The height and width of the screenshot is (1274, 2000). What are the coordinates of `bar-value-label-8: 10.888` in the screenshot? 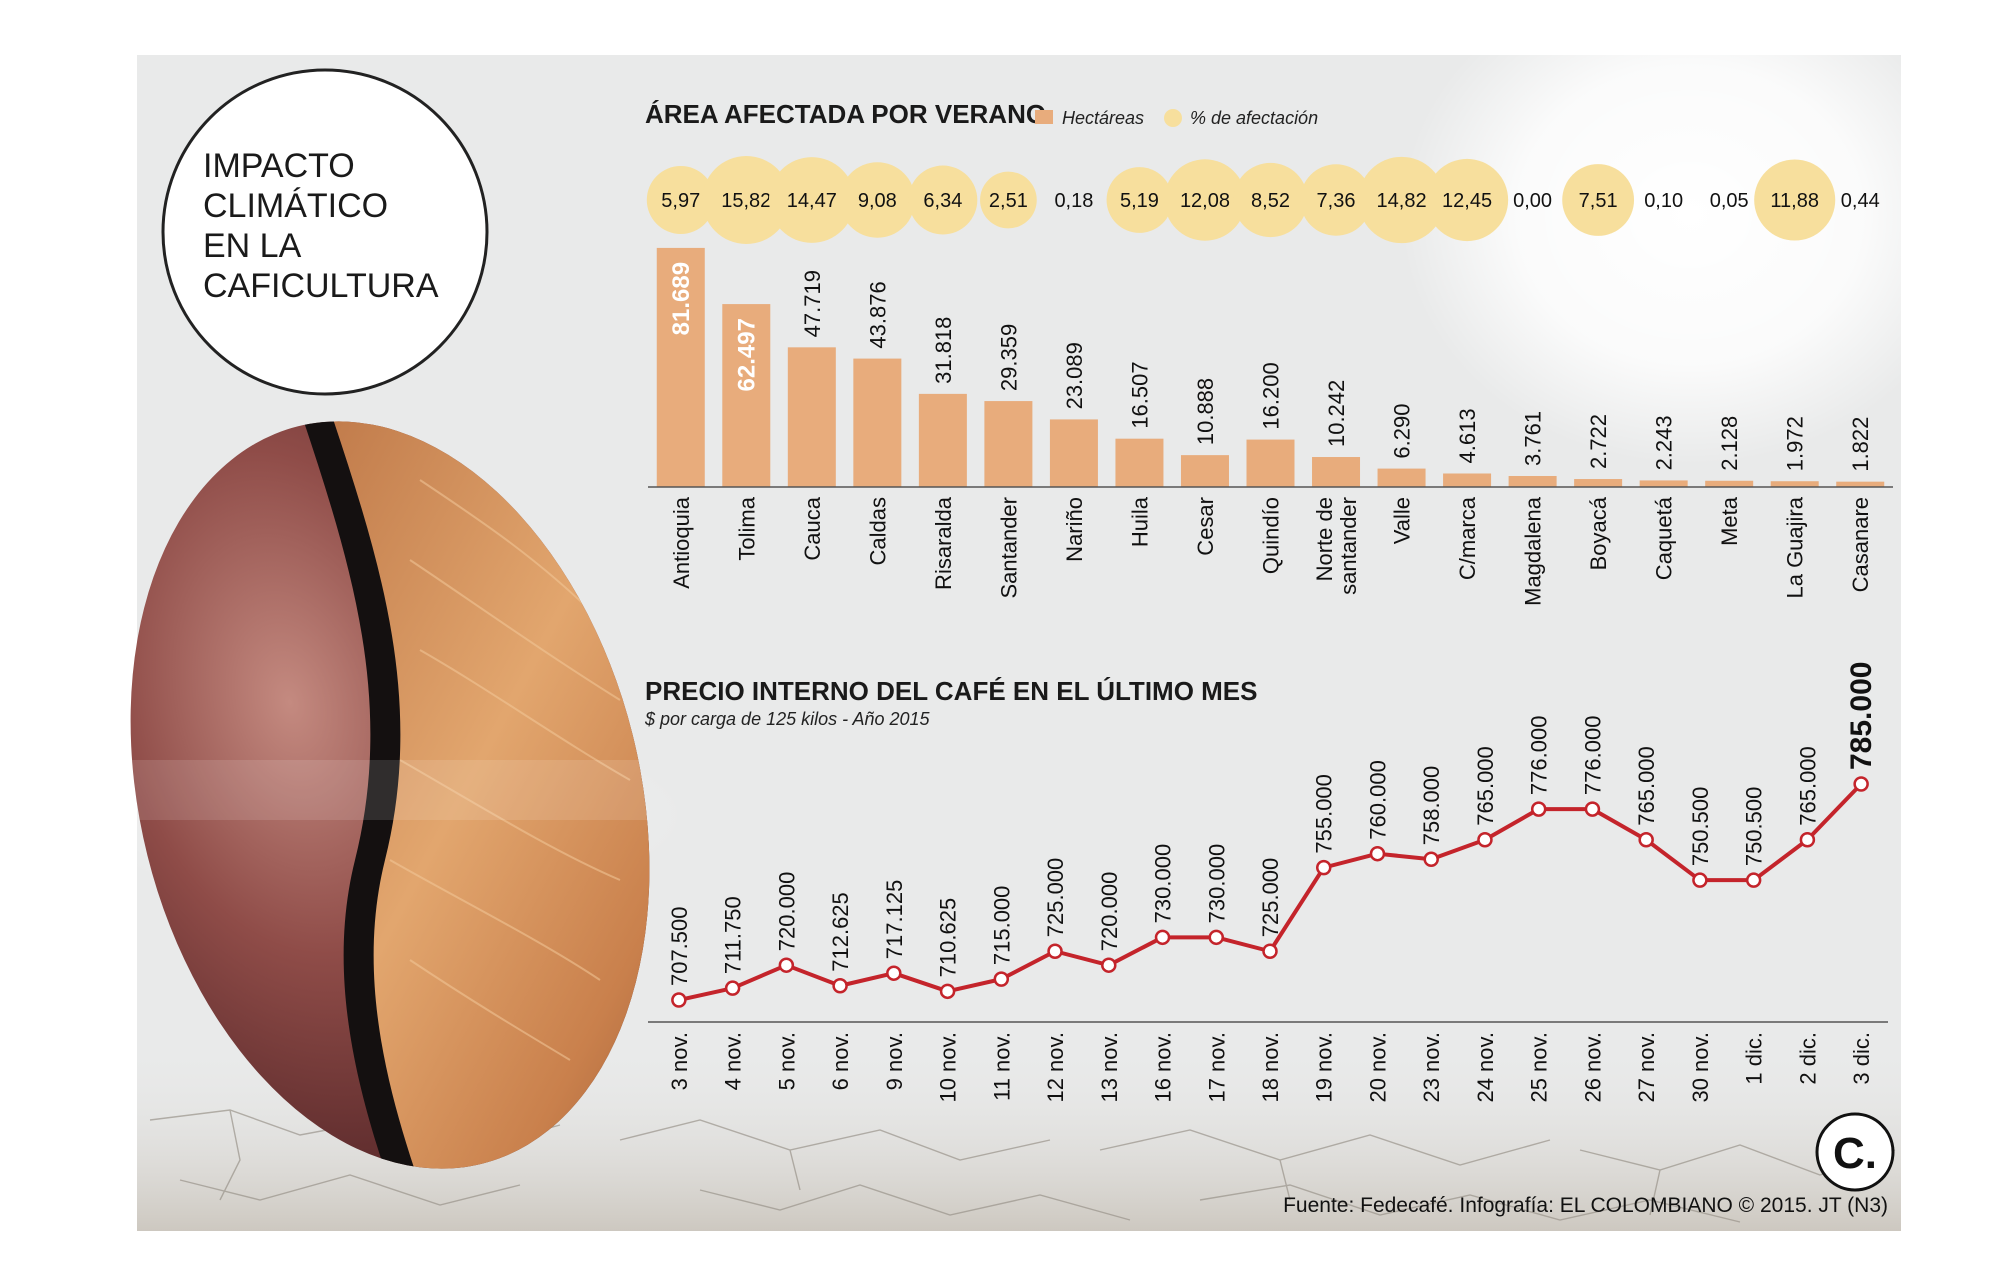 It's located at (1205, 411).